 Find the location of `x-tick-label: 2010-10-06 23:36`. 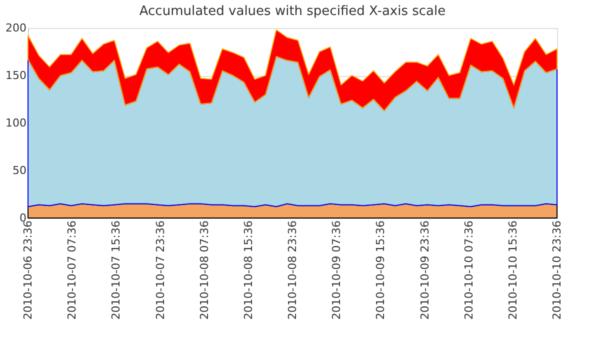

x-tick-label: 2010-10-06 23:36 is located at coordinates (28, 270).